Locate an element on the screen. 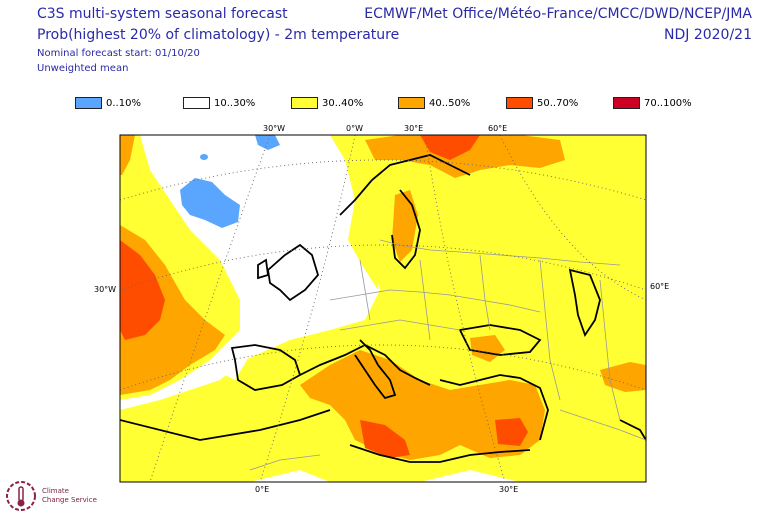 The height and width of the screenshot is (521, 760). legend-item-10-30: 10..30% is located at coordinates (219, 103).